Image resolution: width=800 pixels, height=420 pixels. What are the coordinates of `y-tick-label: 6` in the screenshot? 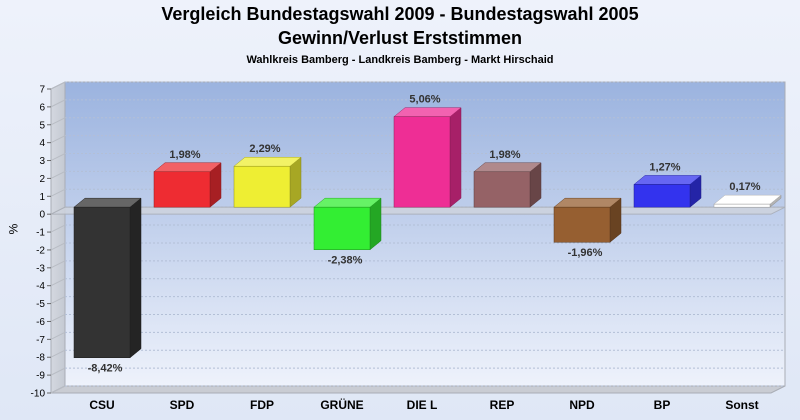 It's located at (42, 107).